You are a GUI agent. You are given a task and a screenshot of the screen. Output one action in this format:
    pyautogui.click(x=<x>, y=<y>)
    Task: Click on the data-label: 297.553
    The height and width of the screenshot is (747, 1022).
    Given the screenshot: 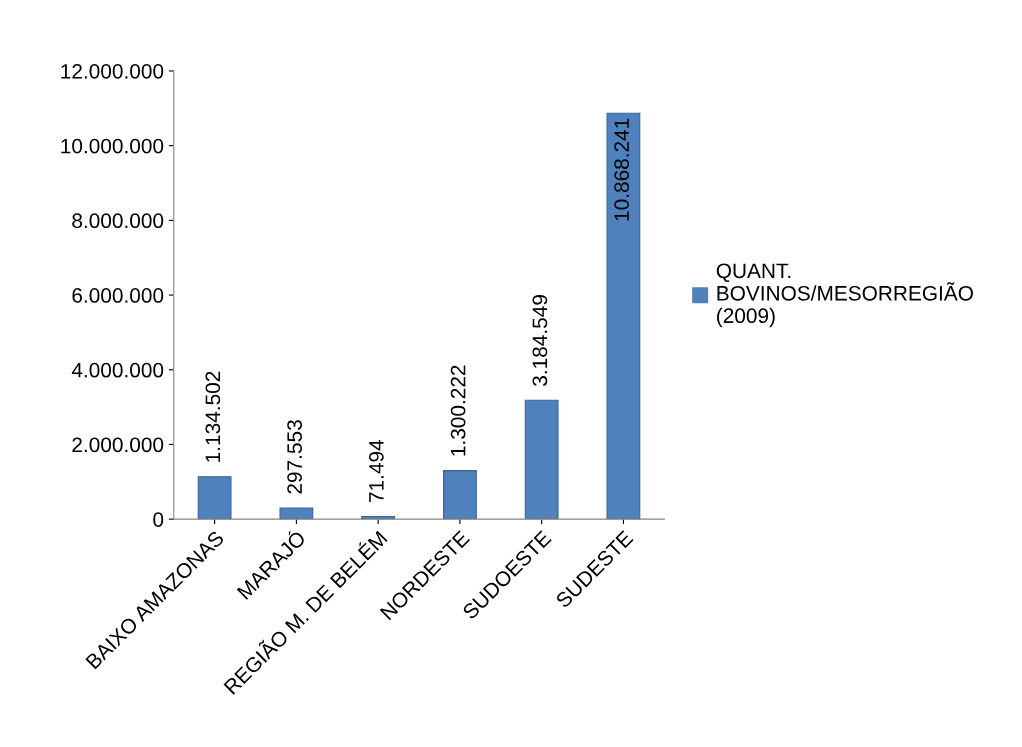 What is the action you would take?
    pyautogui.click(x=294, y=457)
    